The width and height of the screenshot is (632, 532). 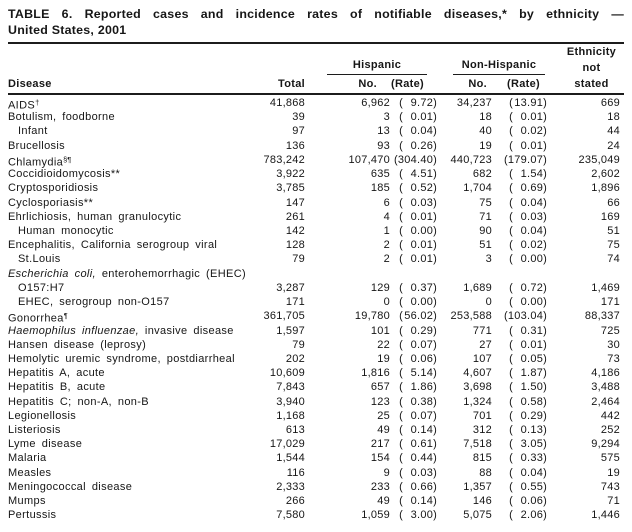 What do you see at coordinates (78, 401) in the screenshot?
I see `disease-name: Hepatitis C; non-A, non-B` at bounding box center [78, 401].